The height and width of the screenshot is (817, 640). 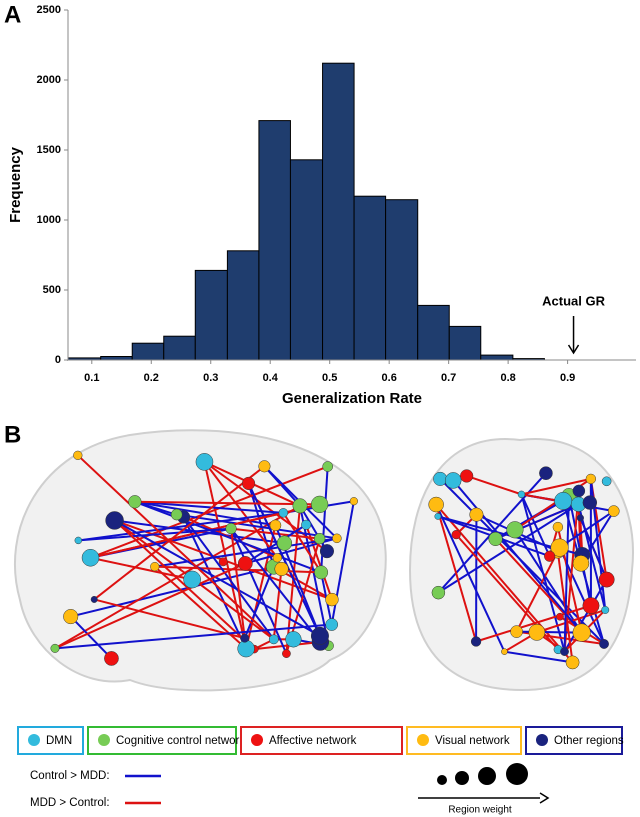 What do you see at coordinates (448, 378) in the screenshot?
I see `x-tick-label: 0.7` at bounding box center [448, 378].